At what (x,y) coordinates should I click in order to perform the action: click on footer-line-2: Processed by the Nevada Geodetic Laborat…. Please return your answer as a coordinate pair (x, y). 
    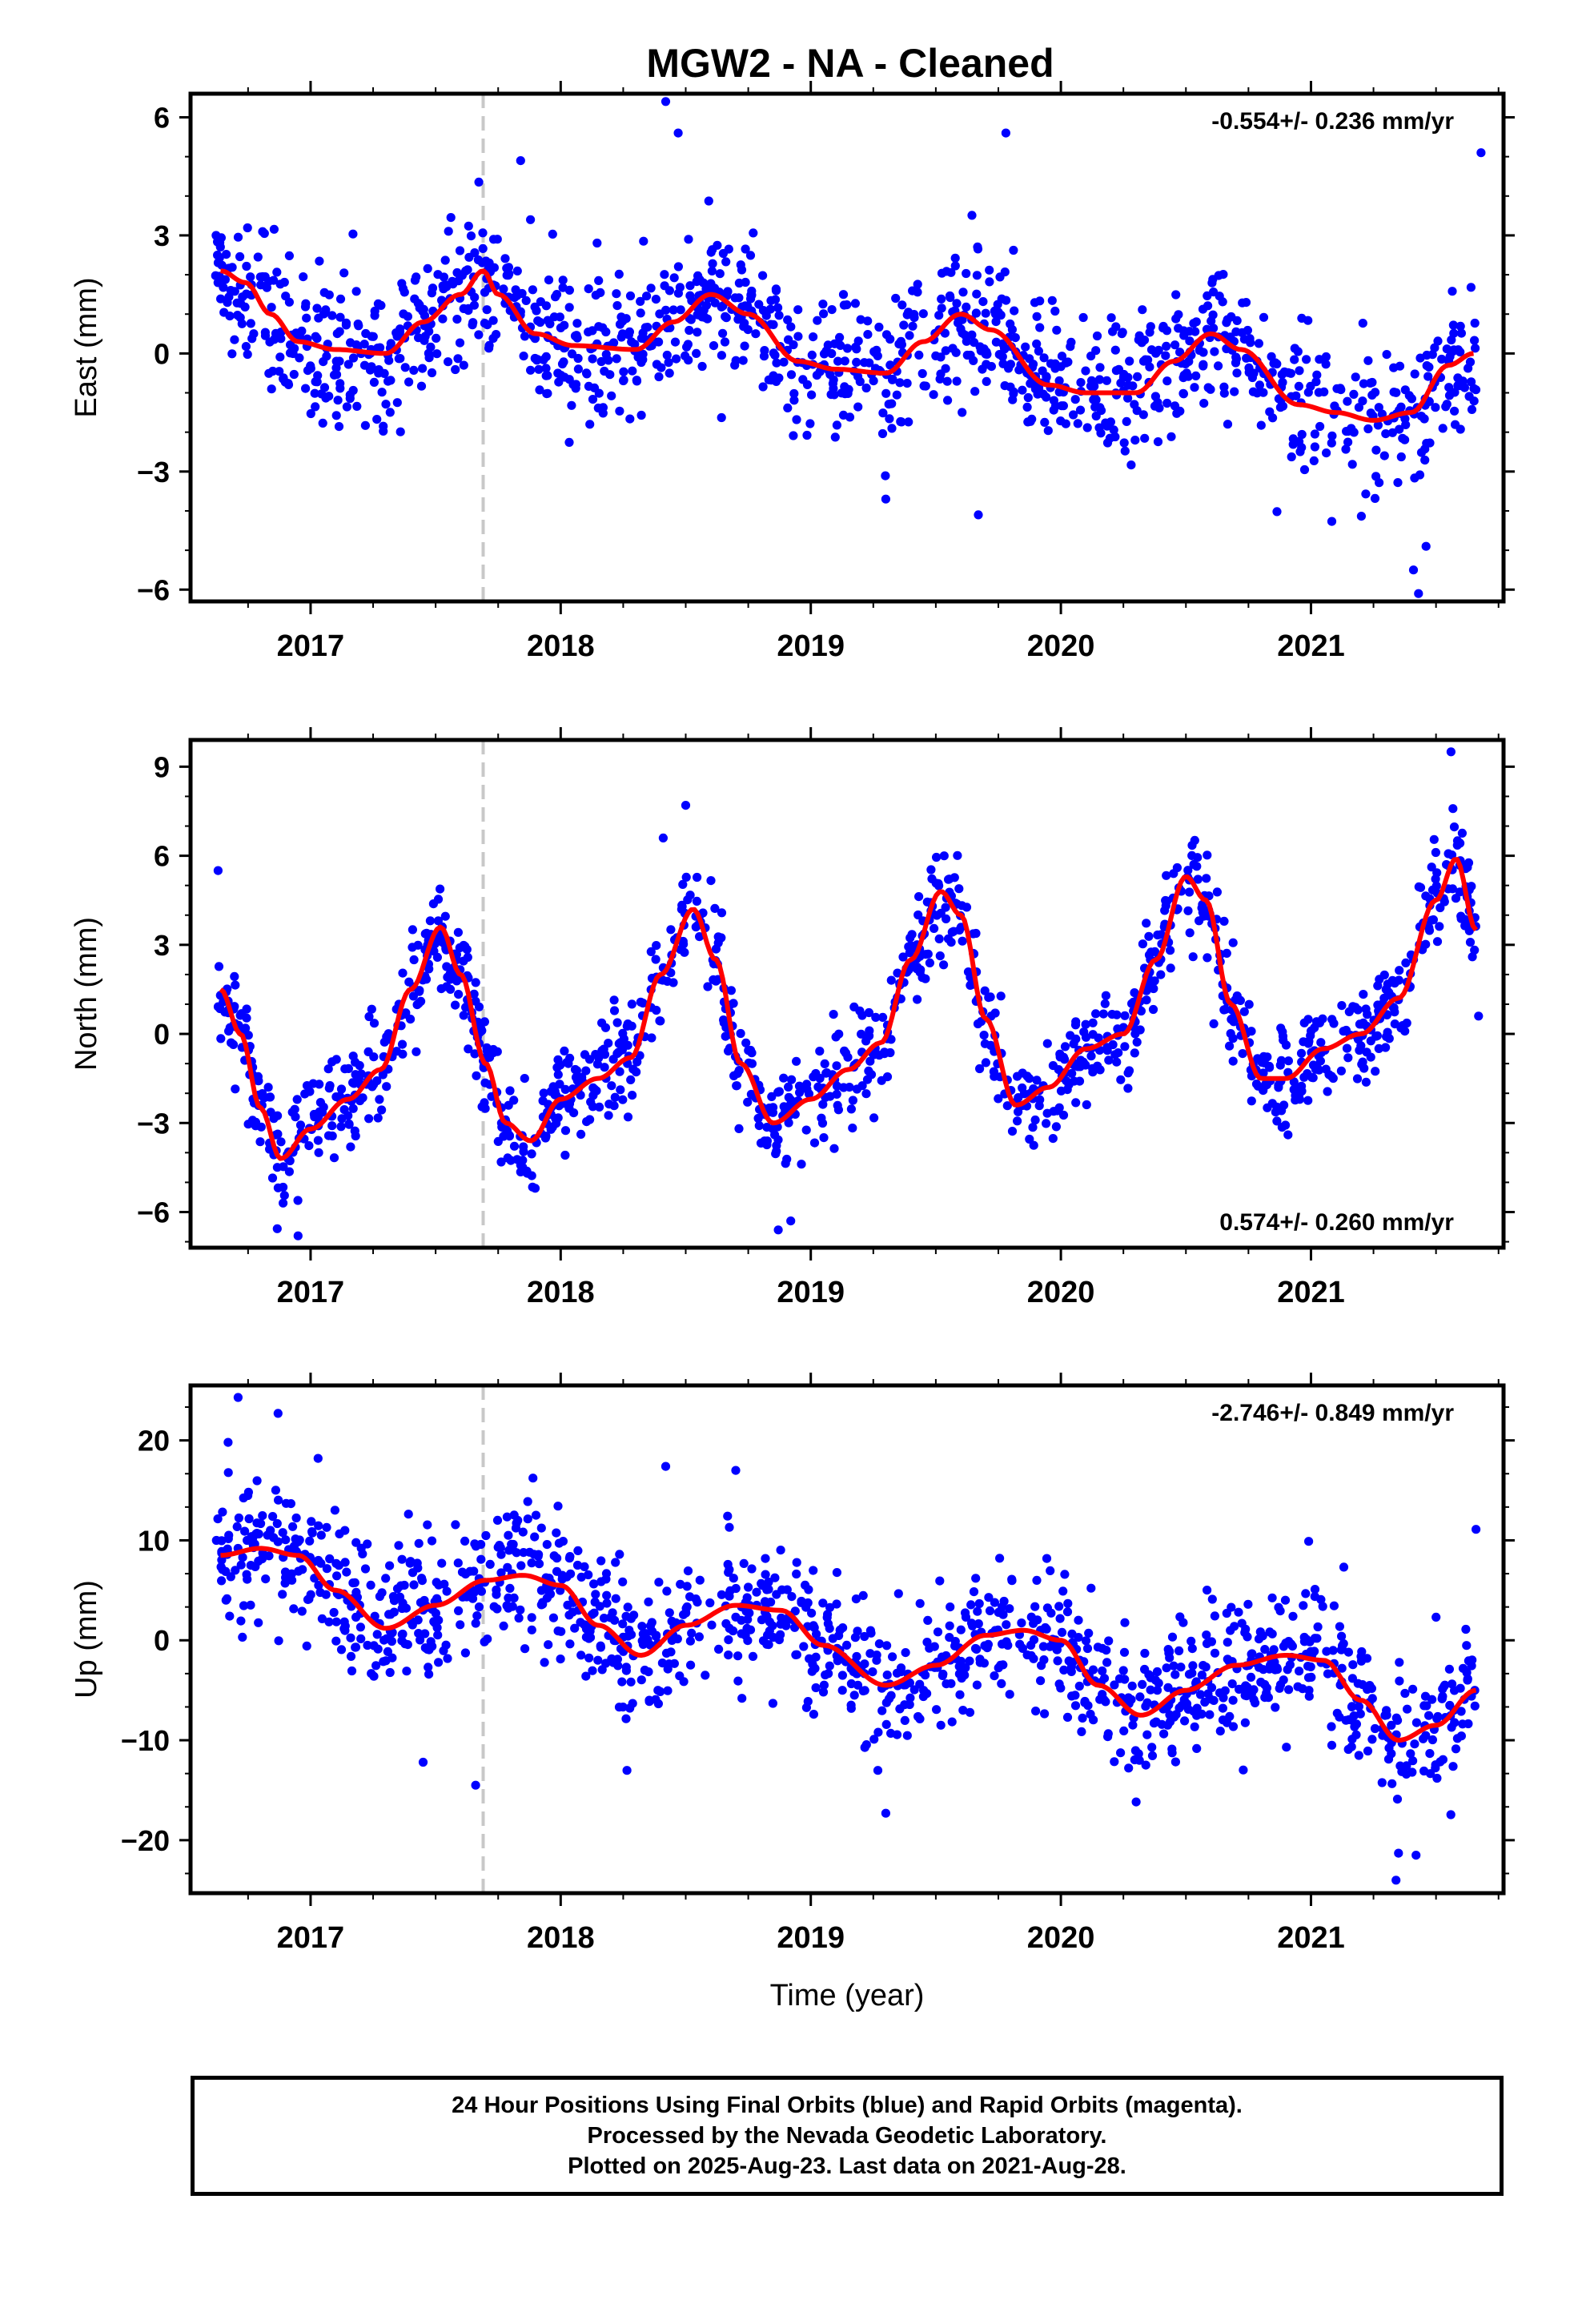
    Looking at the image, I should click on (847, 2136).